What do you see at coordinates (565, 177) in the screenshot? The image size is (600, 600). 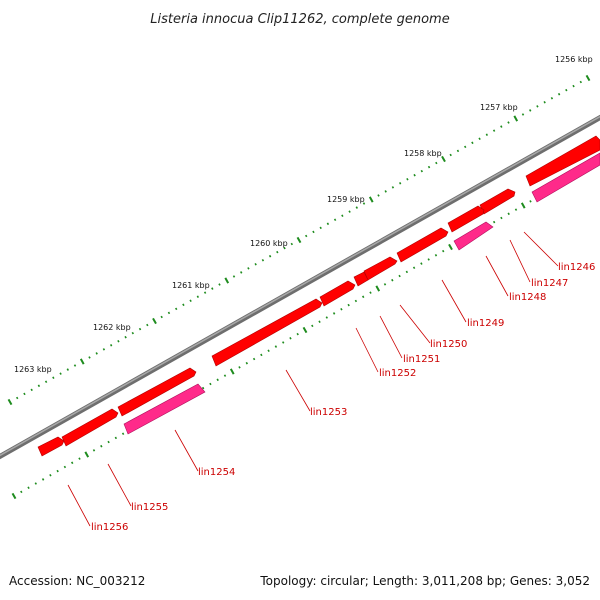 I see `gene-arrow-lin1246-rev` at bounding box center [565, 177].